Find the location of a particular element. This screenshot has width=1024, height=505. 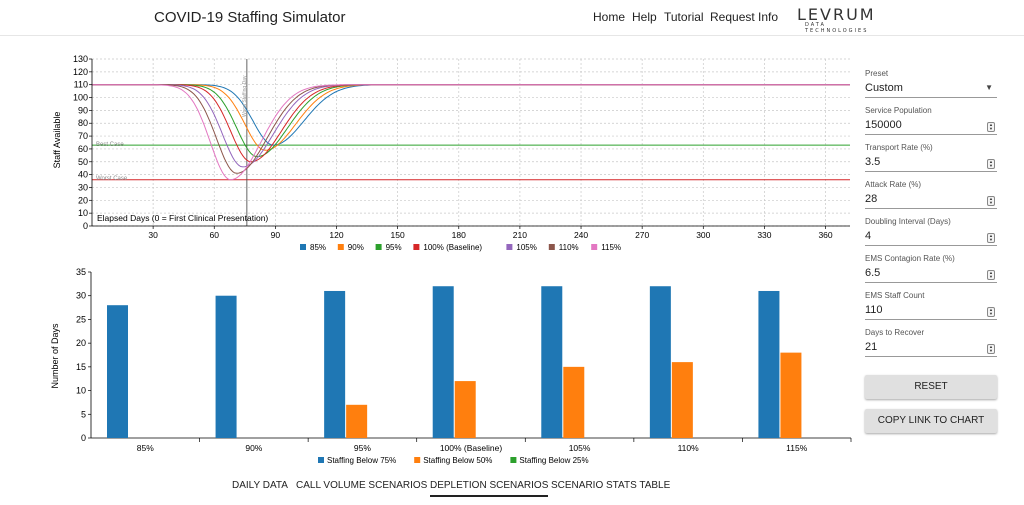

x-tick-label: 115% is located at coordinates (797, 448).